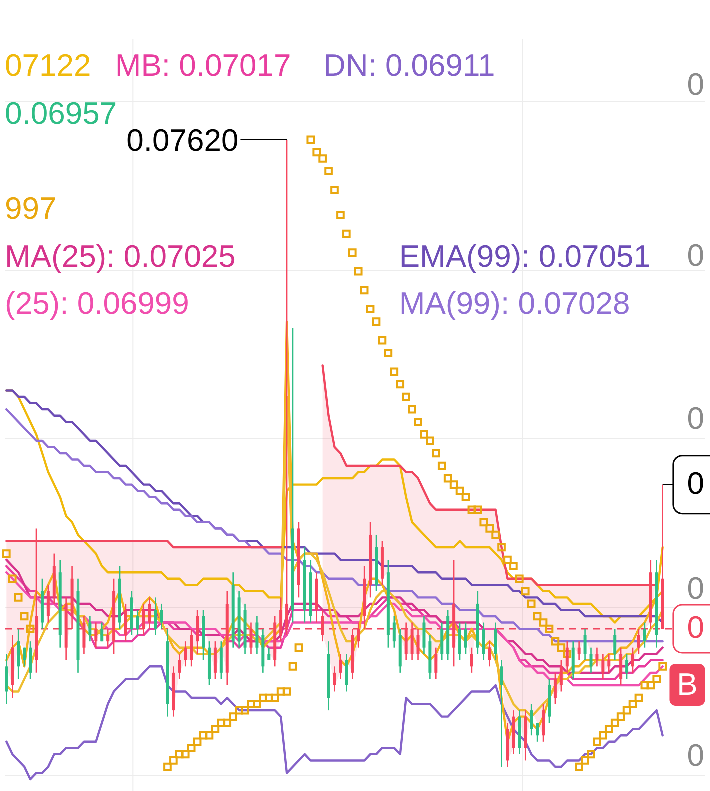  Describe the element at coordinates (203, 65) in the screenshot. I see `text: MB: 0.07017` at that location.